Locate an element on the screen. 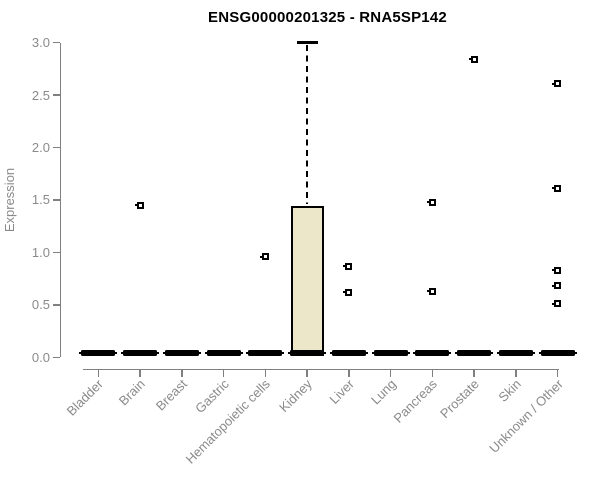  x-axis-line is located at coordinates (321, 369).